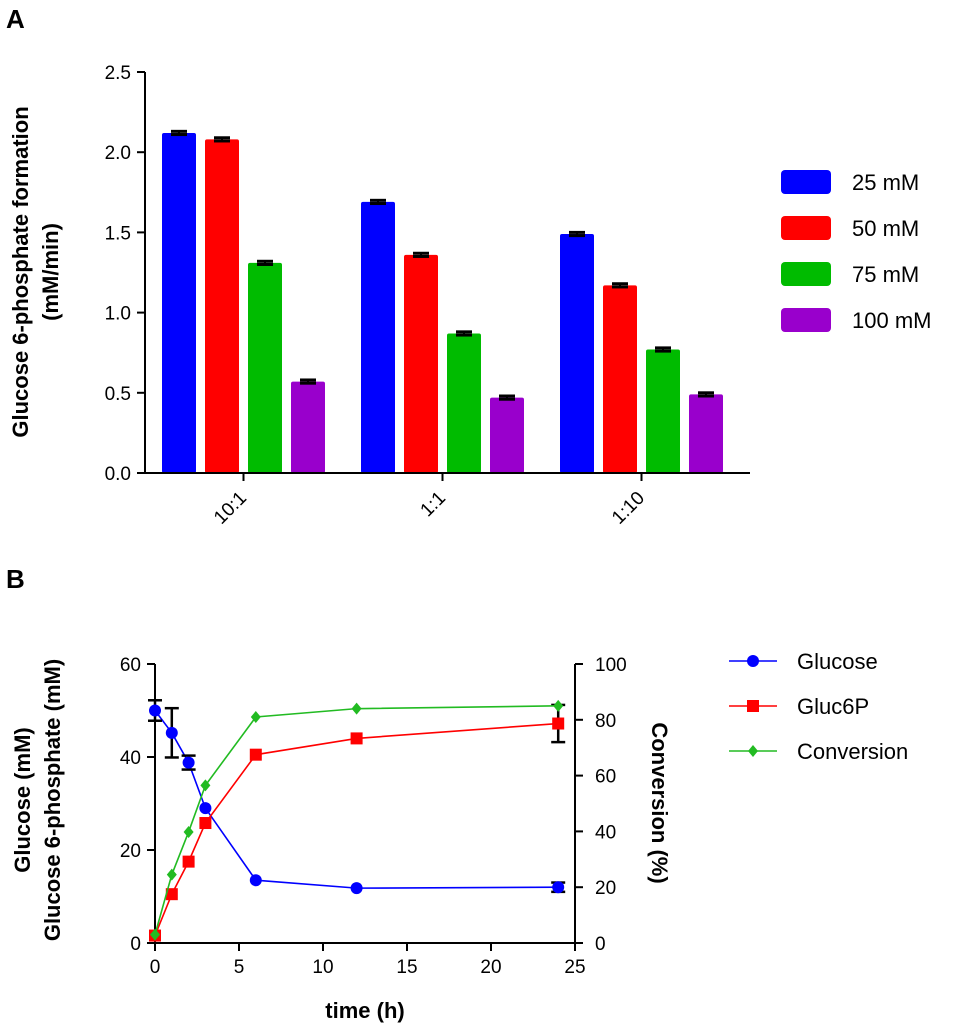  I want to click on panel-a-legend-label: 75 mM, so click(885, 274).